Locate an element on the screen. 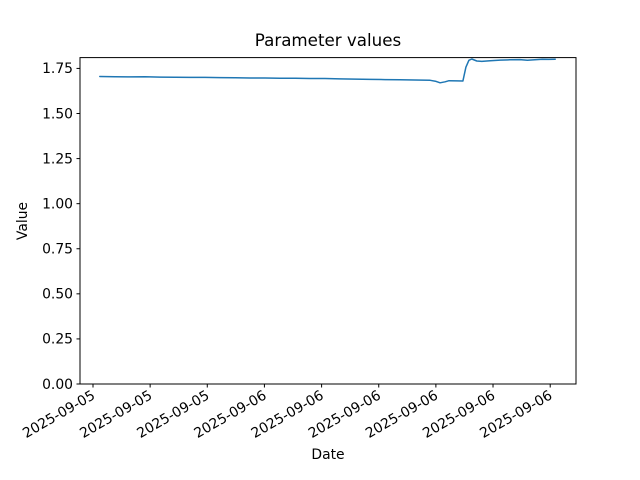 Image resolution: width=640 pixels, height=480 pixels. y-axis-label: Value is located at coordinates (23, 221).